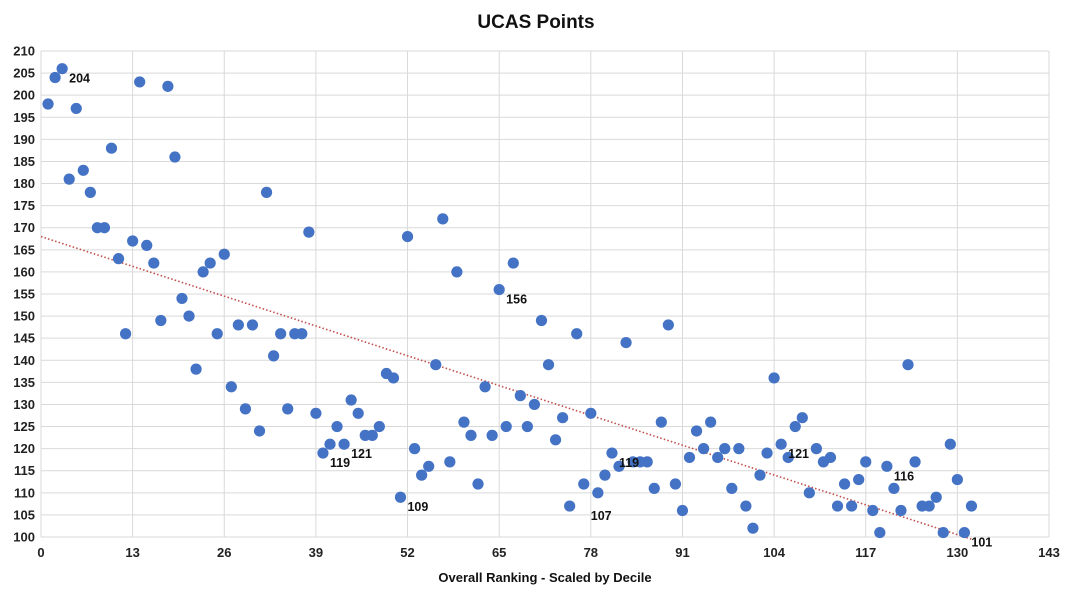 This screenshot has height=600, width=1073. I want to click on data-label: 107, so click(601, 516).